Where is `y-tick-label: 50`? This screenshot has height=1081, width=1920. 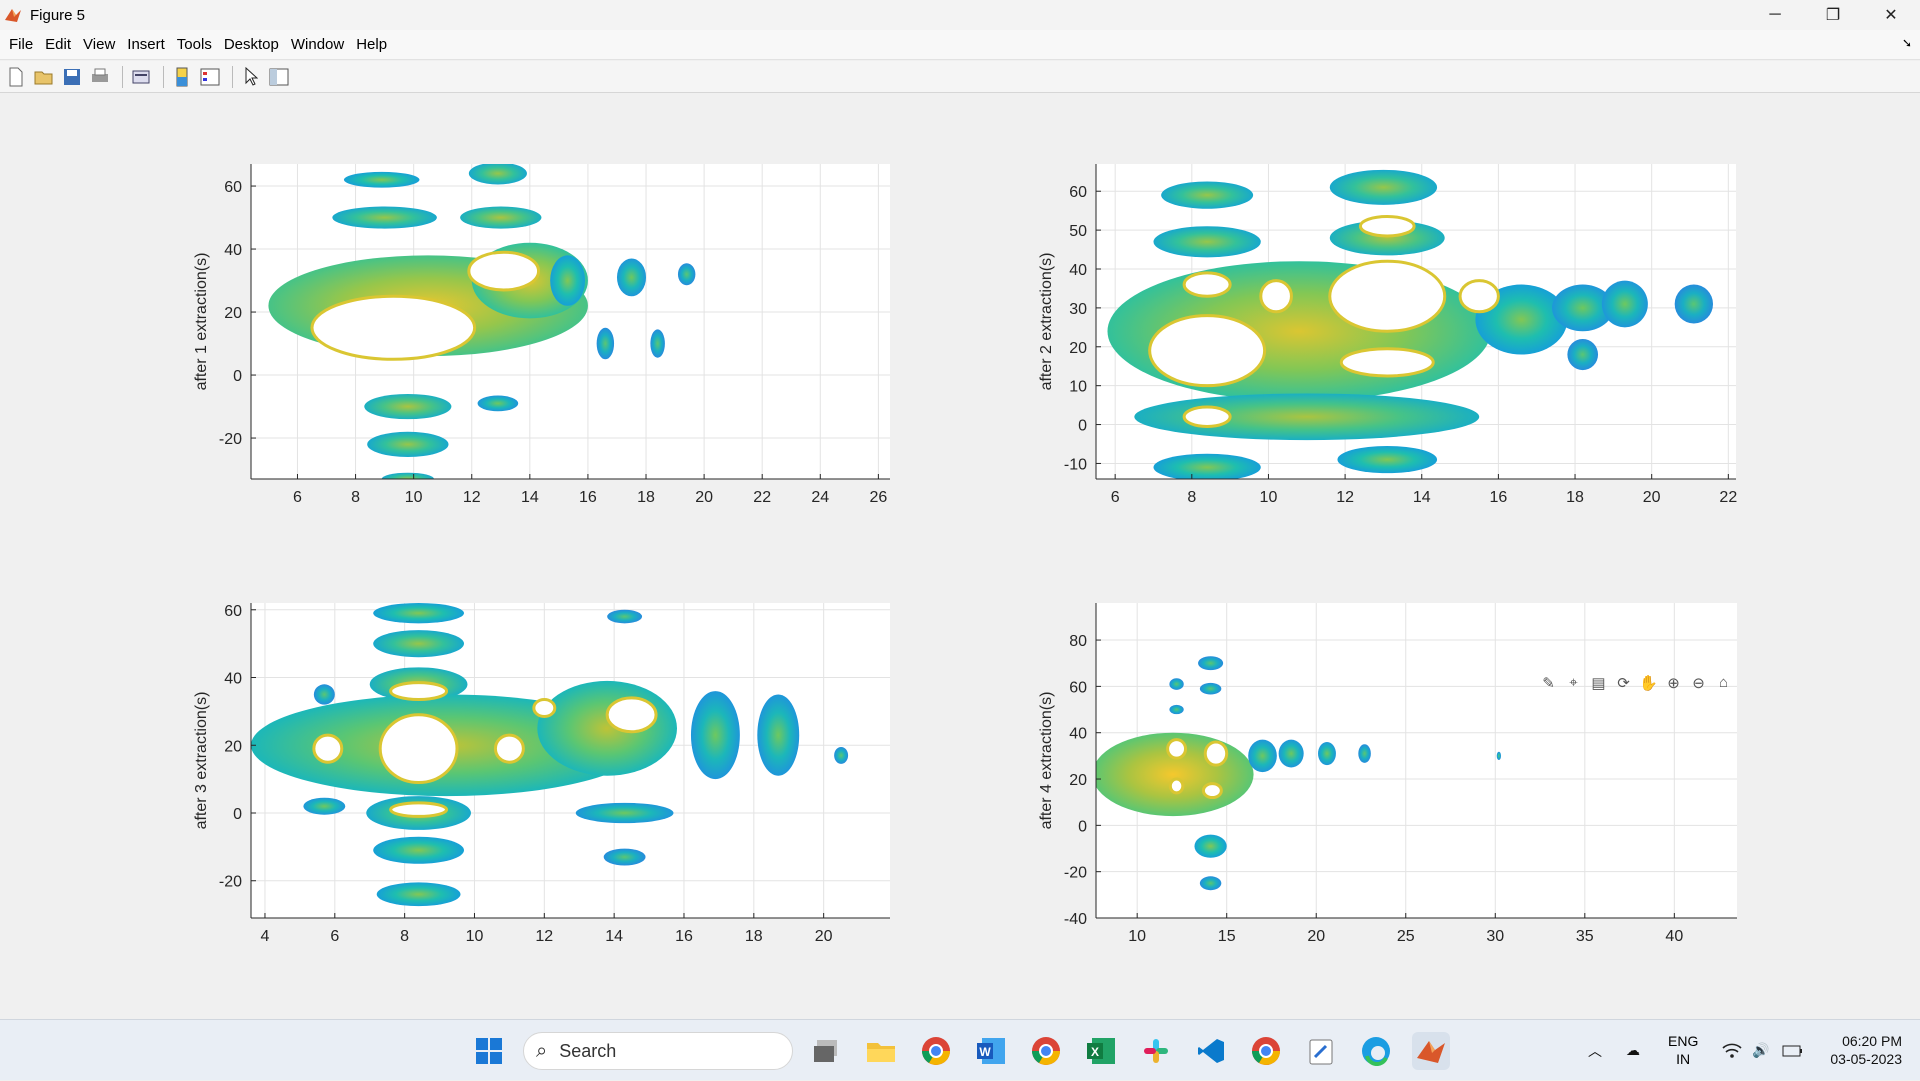
y-tick-label: 50 is located at coordinates (1078, 231).